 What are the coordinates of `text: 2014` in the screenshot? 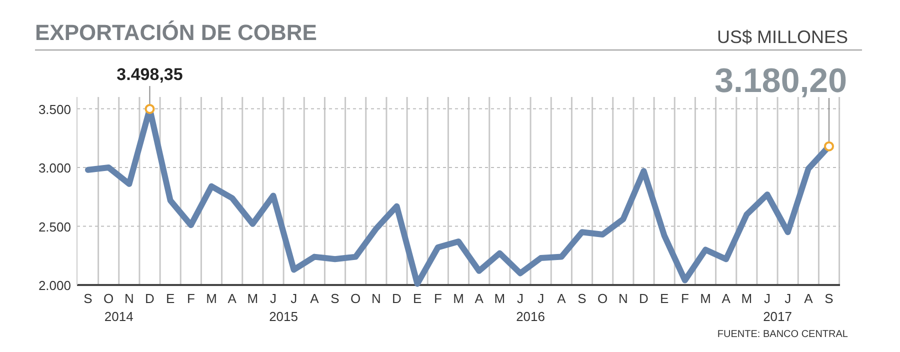 It's located at (119, 316).